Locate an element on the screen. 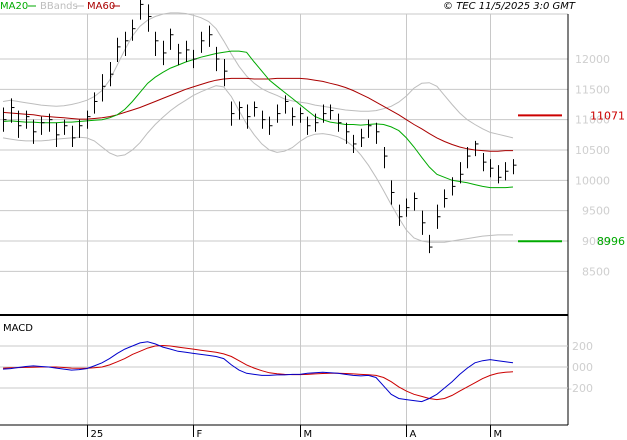 This screenshot has height=440, width=627. price-y-tick-label: 11500 is located at coordinates (592, 89).